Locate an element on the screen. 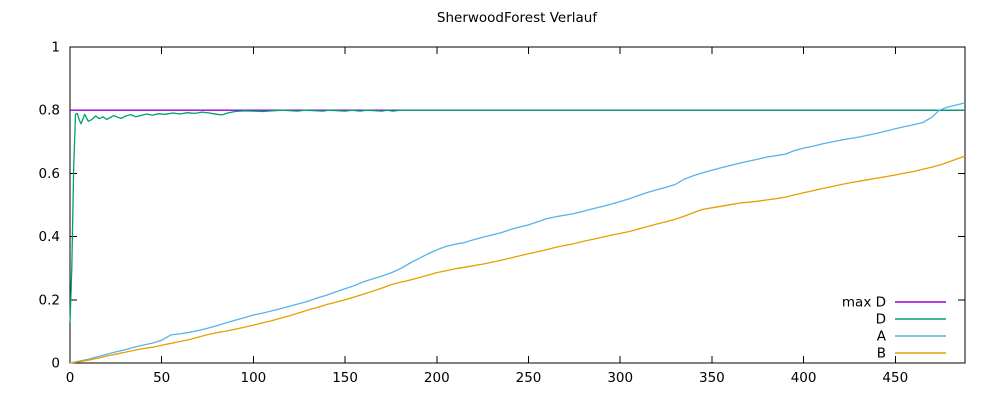 Image resolution: width=1000 pixels, height=400 pixels. y-tick-label: 0.2 is located at coordinates (49, 300).